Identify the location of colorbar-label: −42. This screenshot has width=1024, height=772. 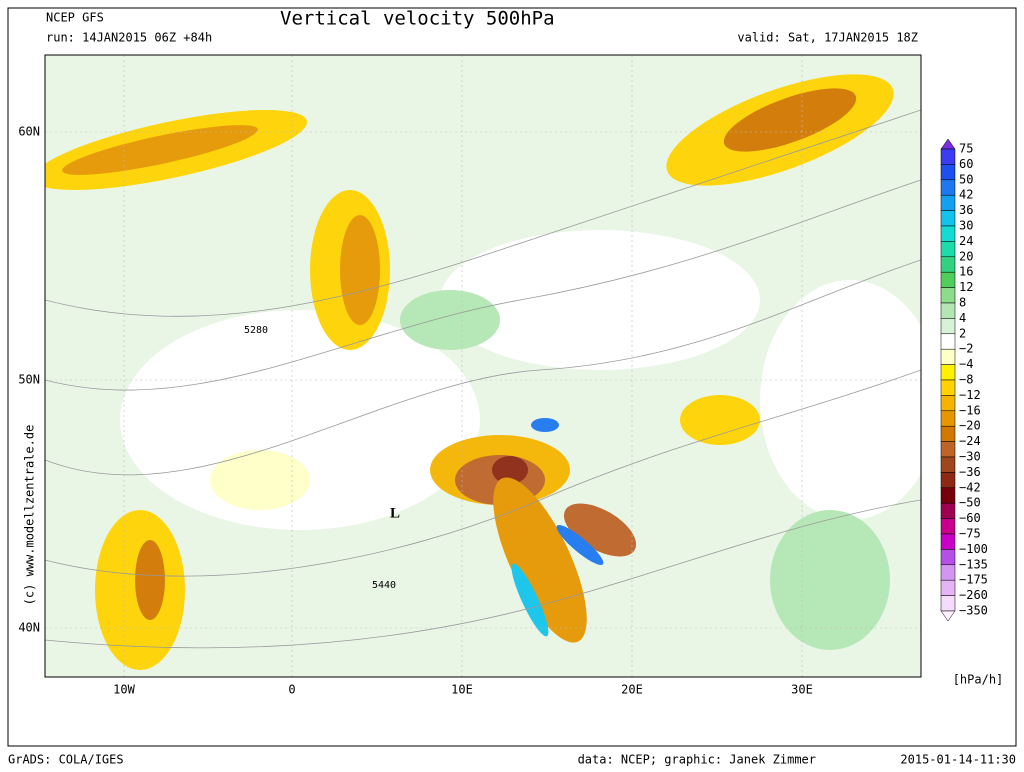
(970, 487).